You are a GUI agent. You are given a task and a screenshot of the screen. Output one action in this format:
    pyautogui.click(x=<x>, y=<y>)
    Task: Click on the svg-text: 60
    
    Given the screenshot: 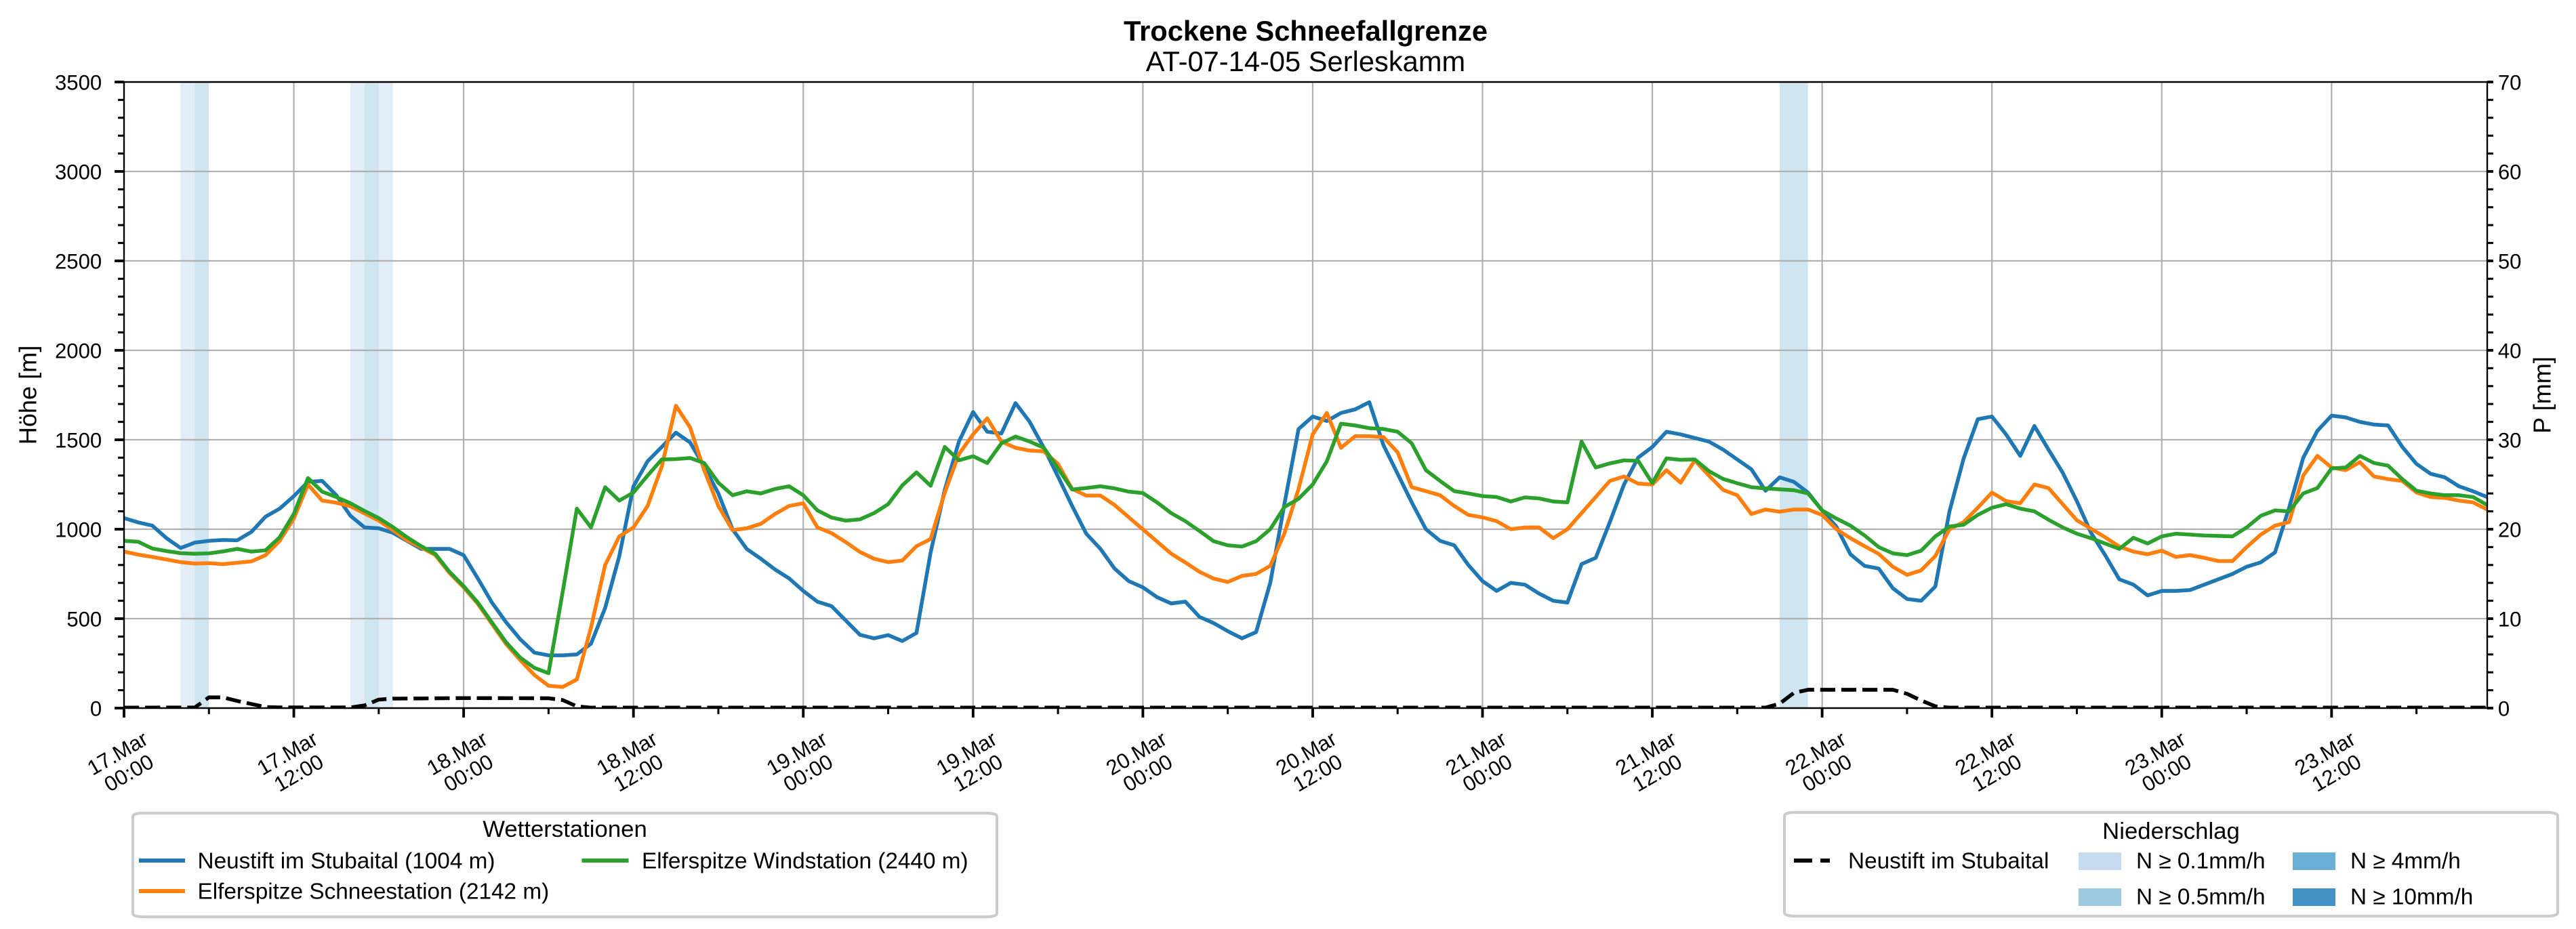 What is the action you would take?
    pyautogui.click(x=2510, y=172)
    